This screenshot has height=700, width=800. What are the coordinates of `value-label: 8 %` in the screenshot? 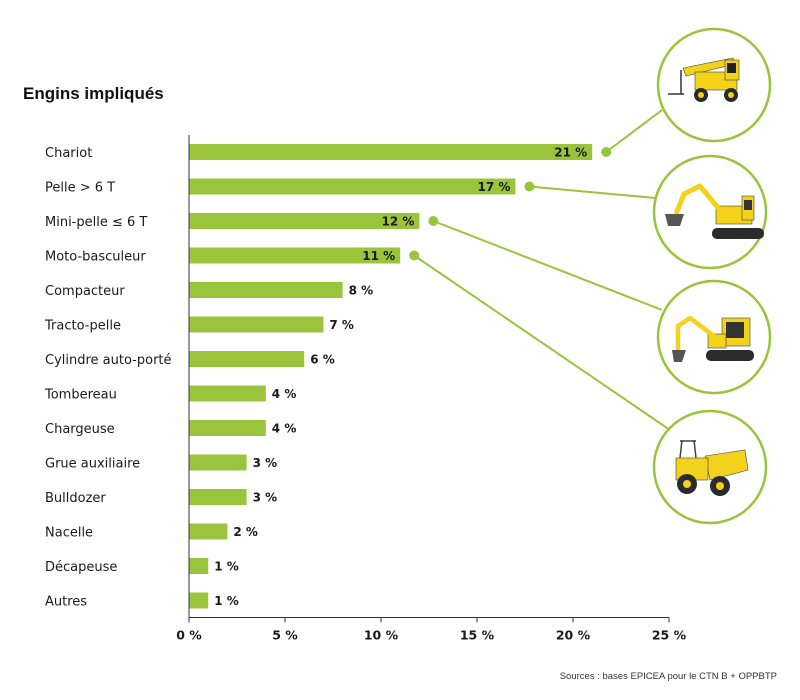 It's located at (361, 291).